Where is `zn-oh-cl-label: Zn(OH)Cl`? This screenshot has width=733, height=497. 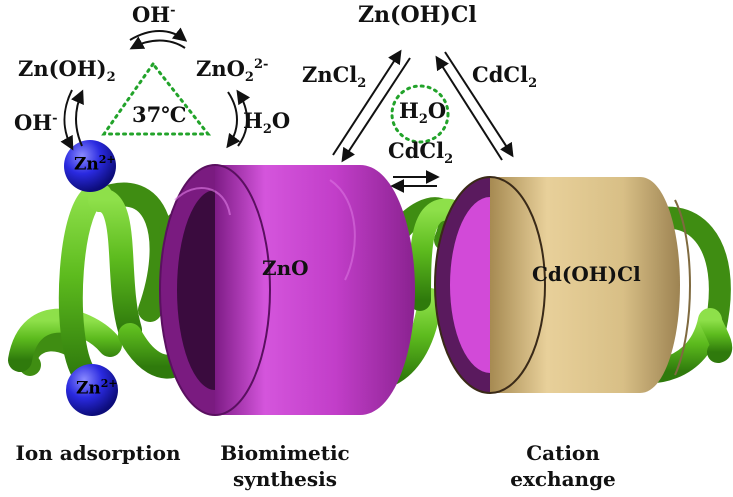 zn-oh-cl-label: Zn(OH)Cl is located at coordinates (417, 15).